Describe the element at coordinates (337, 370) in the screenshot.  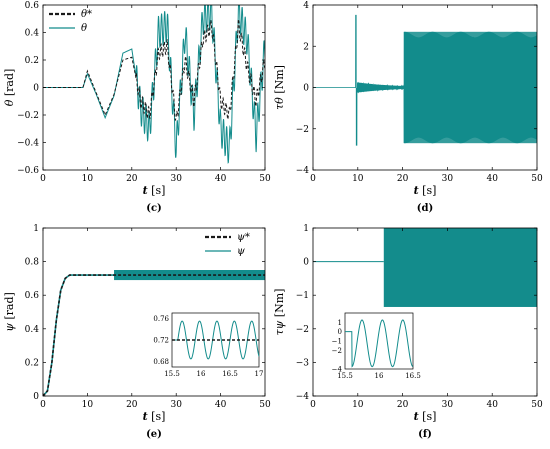
I see `inset-y-tick-label: −4` at that location.